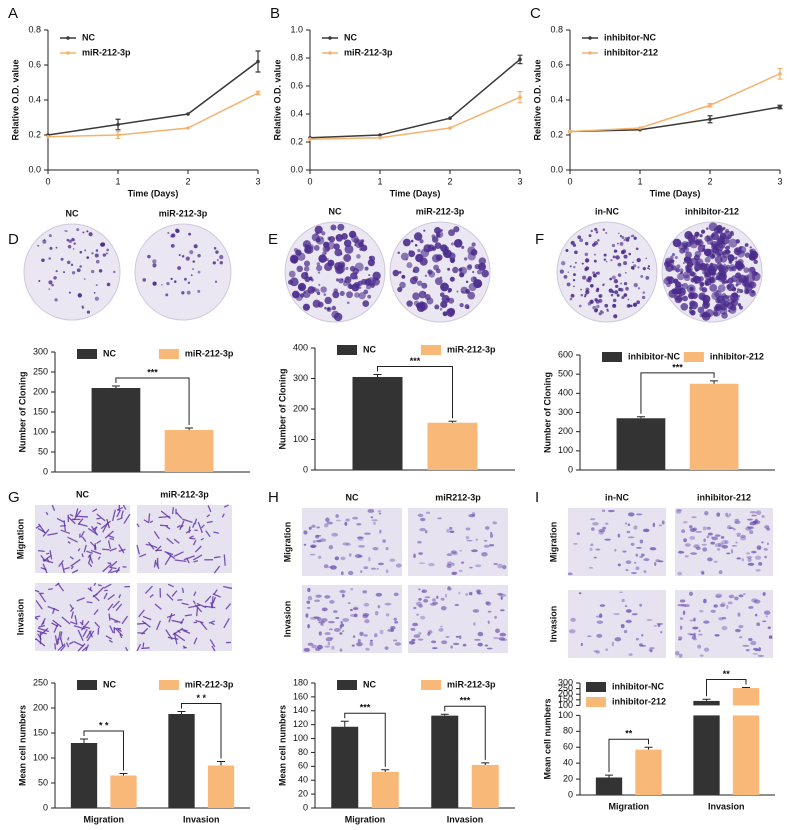  I want to click on x-tick-label: Migration, so click(104, 819).